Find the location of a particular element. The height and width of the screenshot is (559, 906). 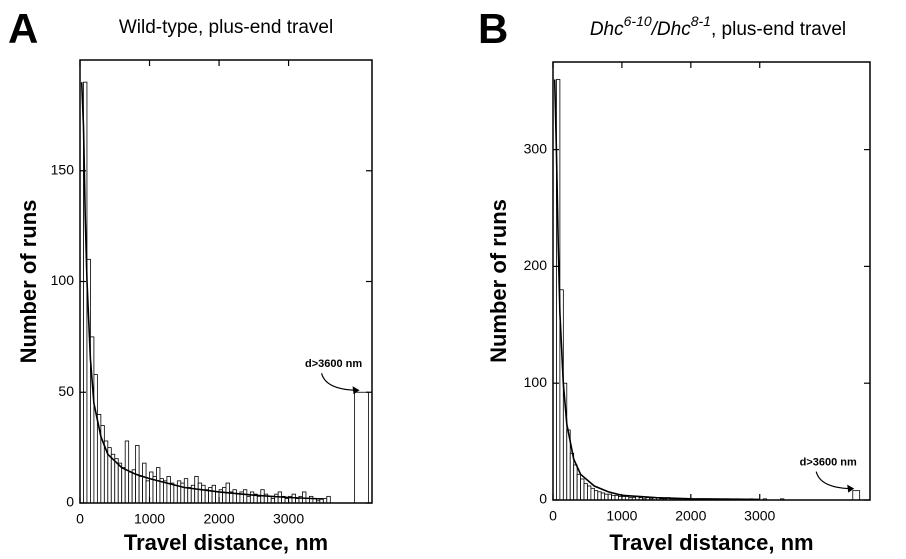

y-tick-label: 150 is located at coordinates (63, 169).